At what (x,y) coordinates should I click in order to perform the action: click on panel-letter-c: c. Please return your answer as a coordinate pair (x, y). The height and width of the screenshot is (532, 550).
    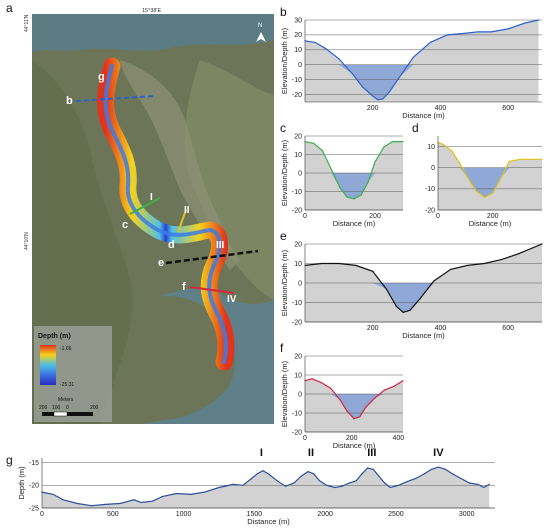
    Looking at the image, I should click on (283, 128).